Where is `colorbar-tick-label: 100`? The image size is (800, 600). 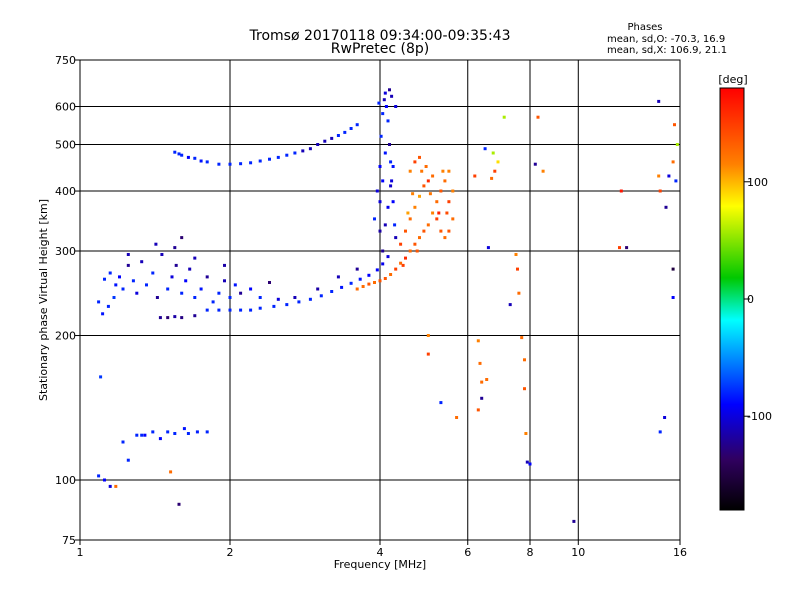
colorbar-tick-label: 100 is located at coordinates (757, 182).